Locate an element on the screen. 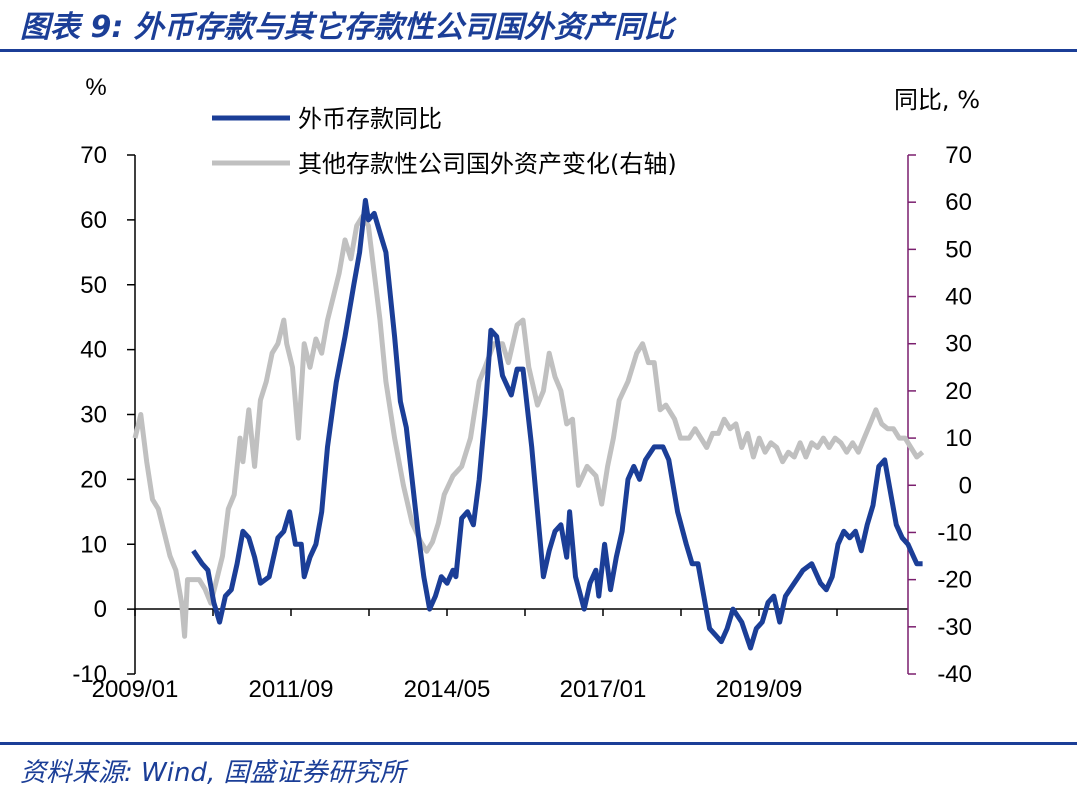  left-tick-label: 30 is located at coordinates (93, 415).